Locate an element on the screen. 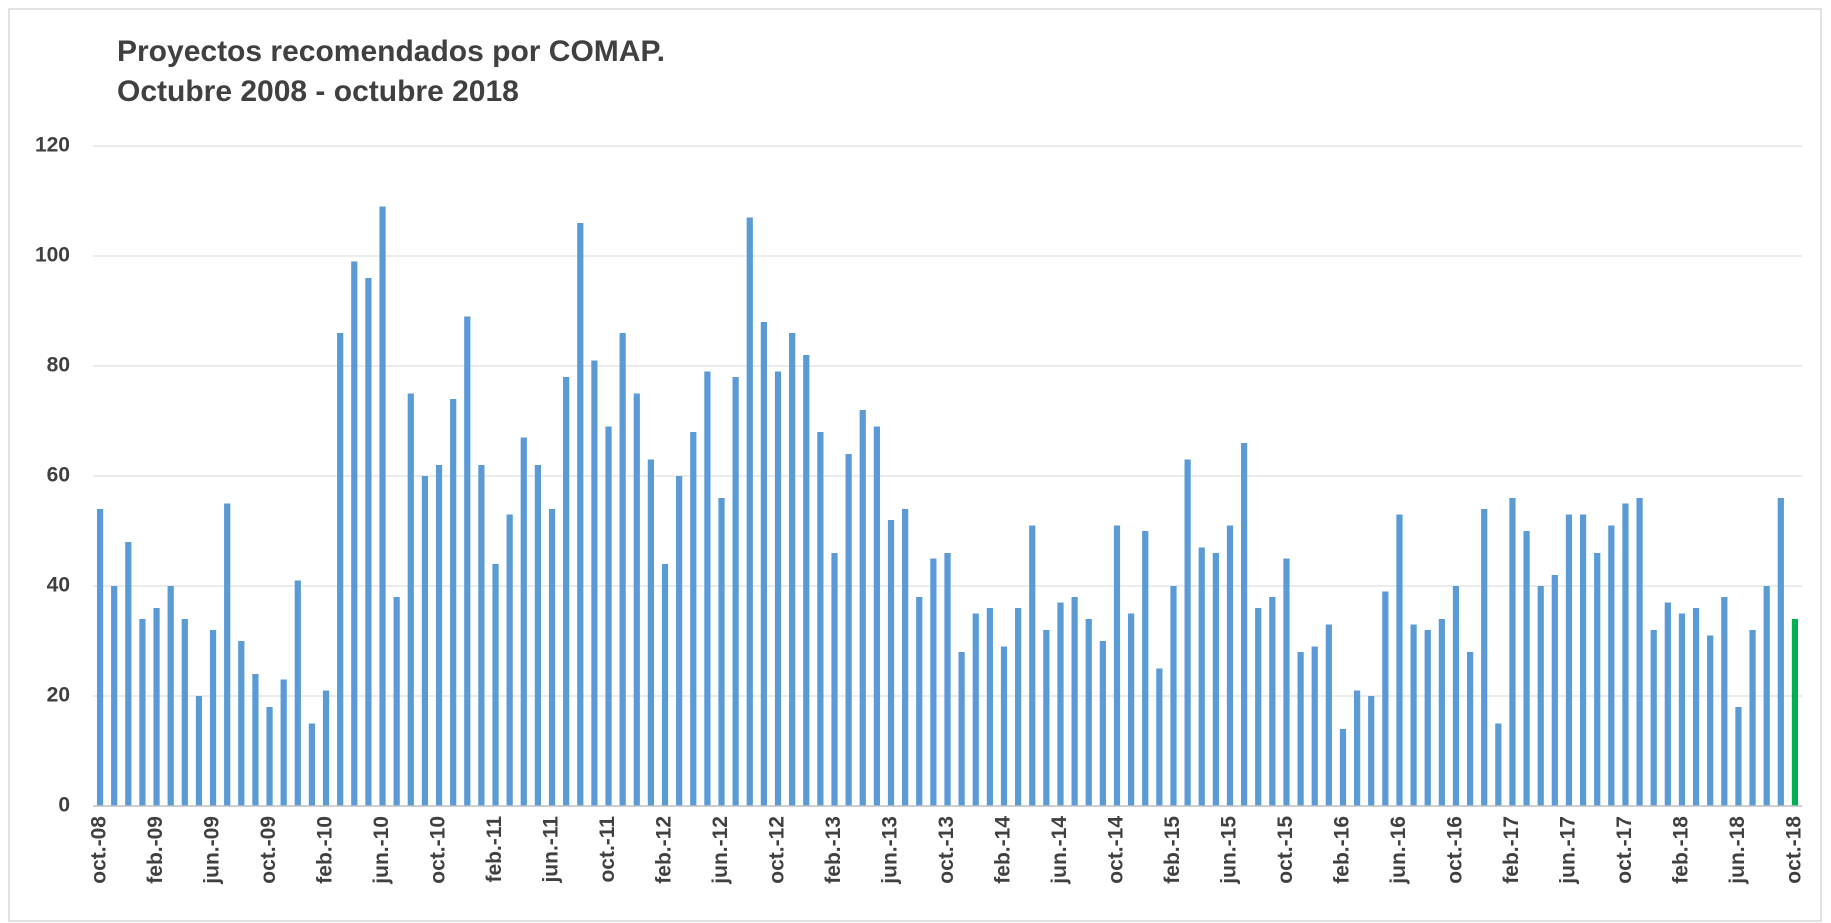 This screenshot has height=923, width=1831. x-tick-label: feb.-13 is located at coordinates (833, 850).